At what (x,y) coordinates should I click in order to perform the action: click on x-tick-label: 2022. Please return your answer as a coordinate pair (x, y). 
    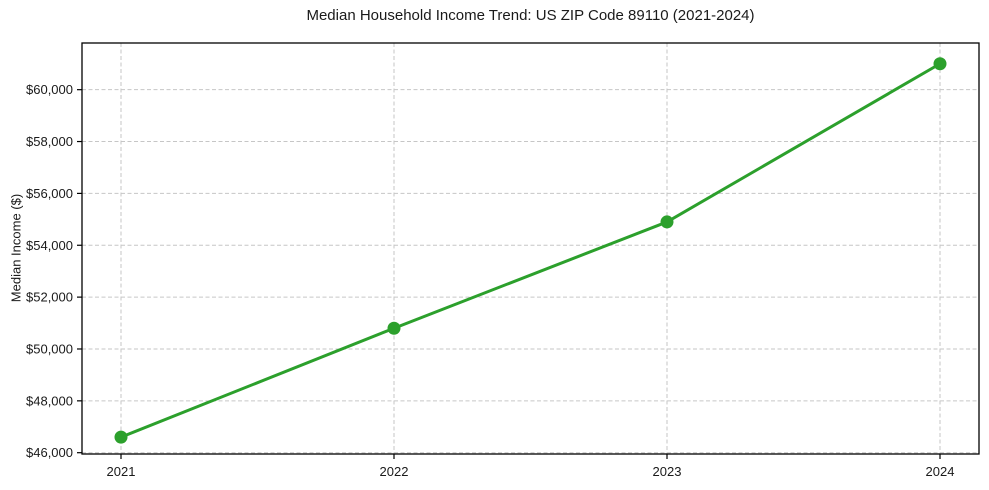
    Looking at the image, I should click on (394, 471).